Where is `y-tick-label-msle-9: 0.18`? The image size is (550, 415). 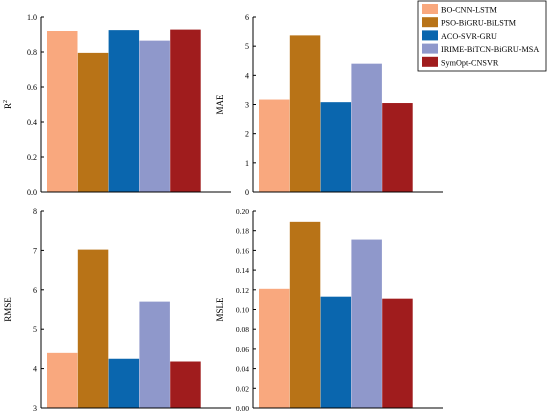 y-tick-label-msle-9: 0.18 is located at coordinates (242, 231).